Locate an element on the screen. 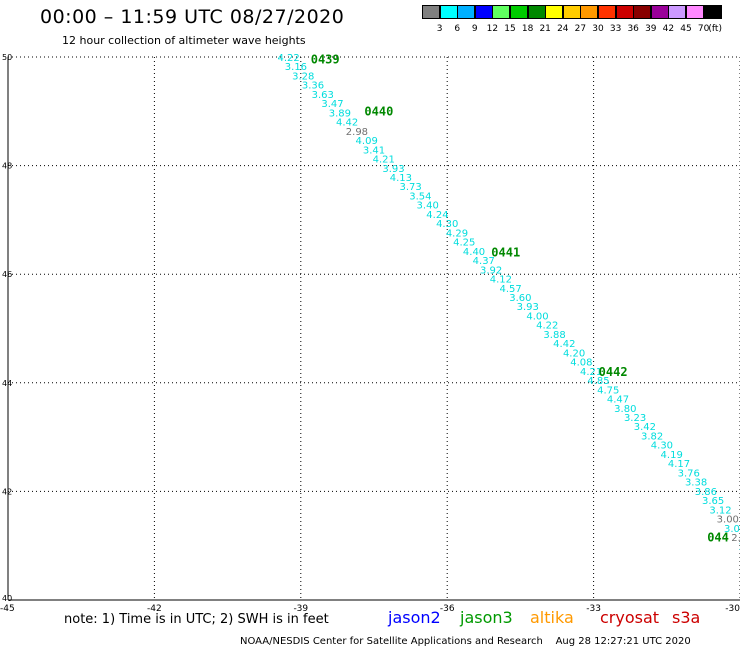 The width and height of the screenshot is (740, 650). y-tick-label: 44 is located at coordinates (7, 383).